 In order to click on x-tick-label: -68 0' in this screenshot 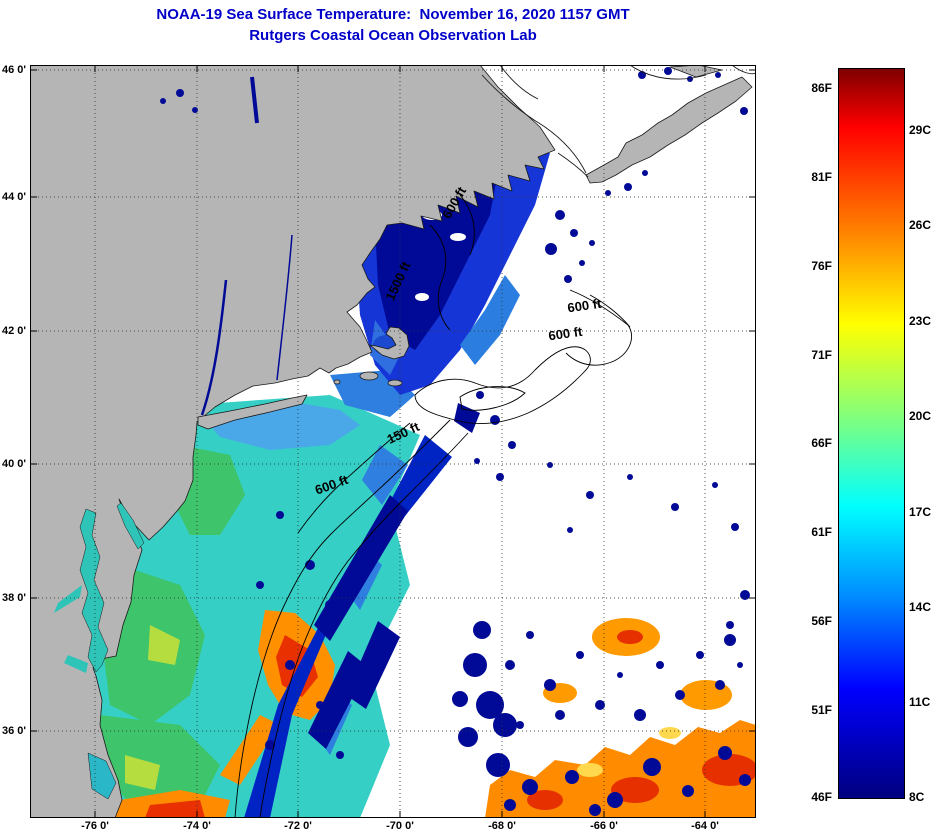, I will do `click(502, 826)`.